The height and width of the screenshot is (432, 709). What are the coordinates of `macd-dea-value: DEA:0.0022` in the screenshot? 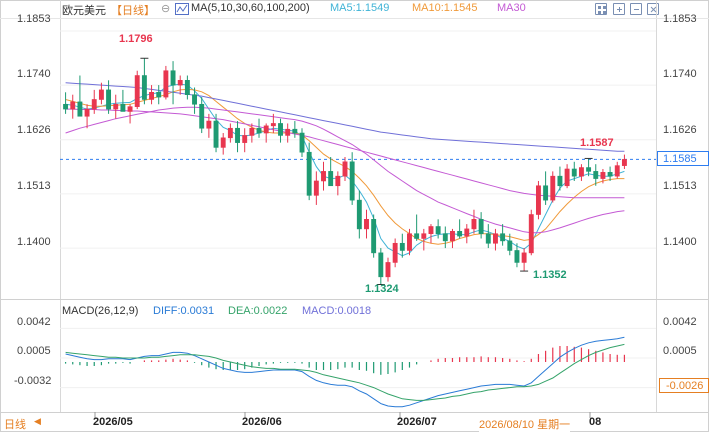 It's located at (258, 311).